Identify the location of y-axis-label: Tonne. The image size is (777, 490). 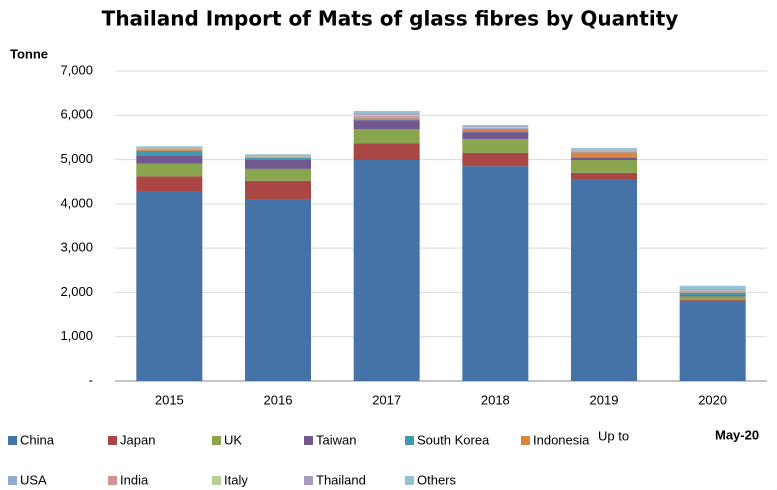
(29, 53).